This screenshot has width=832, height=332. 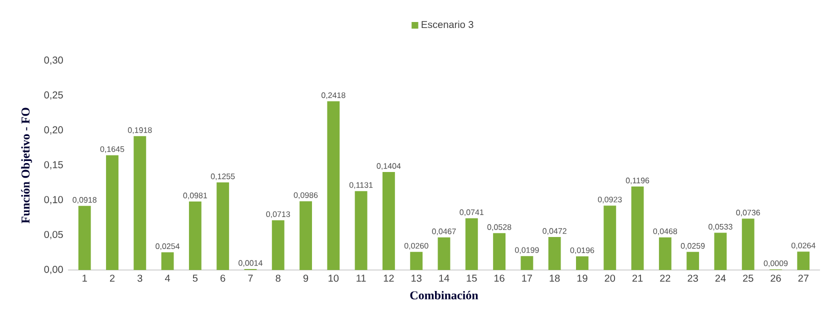 I want to click on data-label: 0,0199, so click(x=527, y=250).